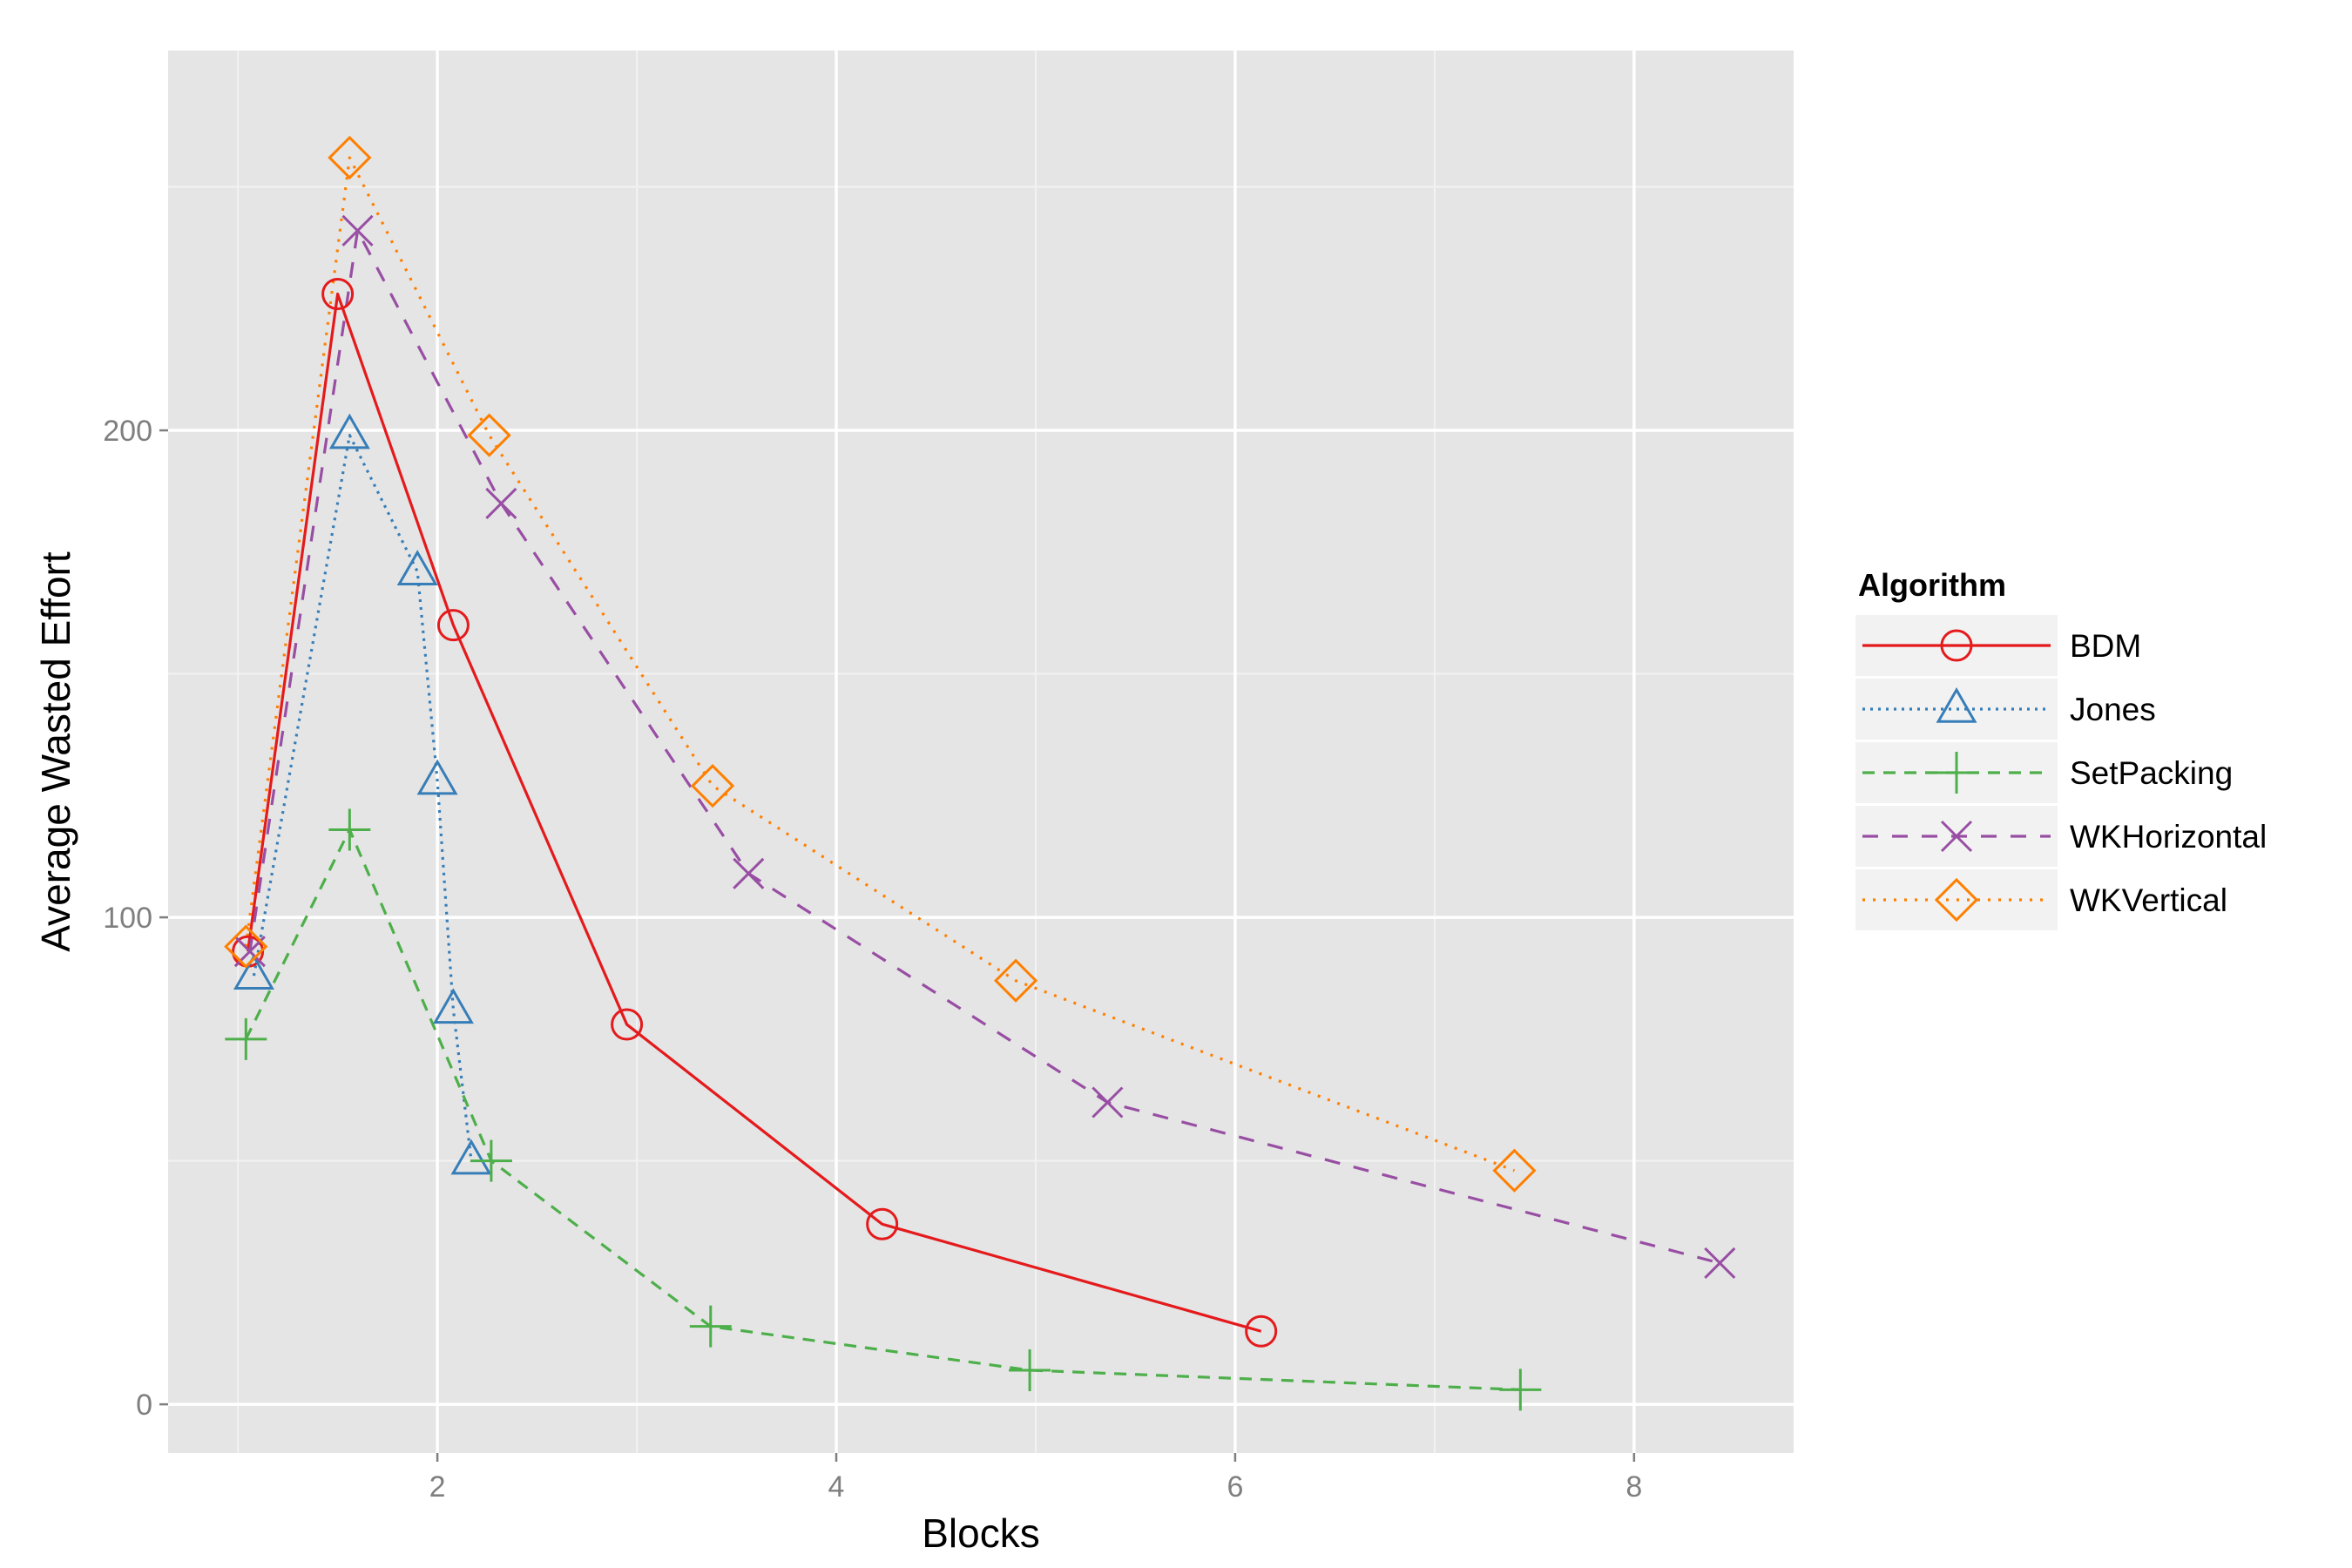  I want to click on legend-label-wkhorizontal: WKHorizontal, so click(2168, 837).